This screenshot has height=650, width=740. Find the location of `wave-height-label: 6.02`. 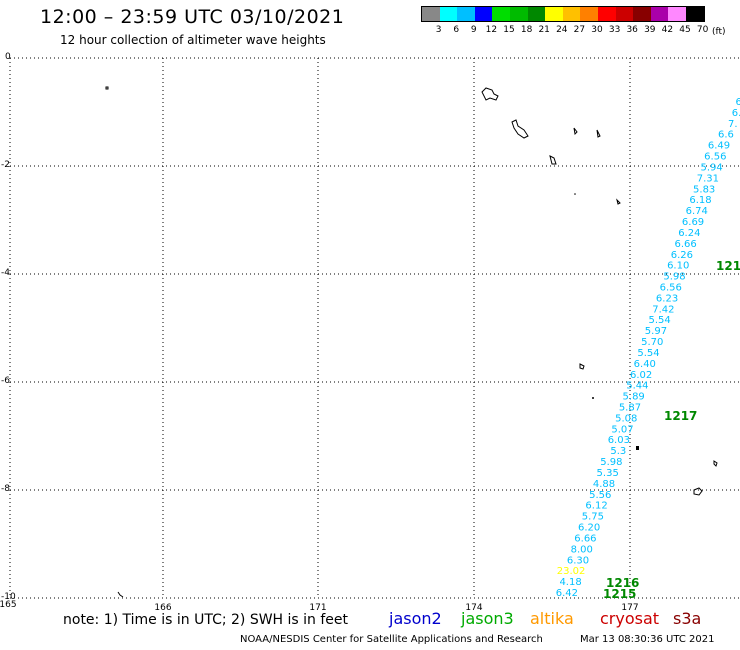

wave-height-label: 6.02 is located at coordinates (641, 375).